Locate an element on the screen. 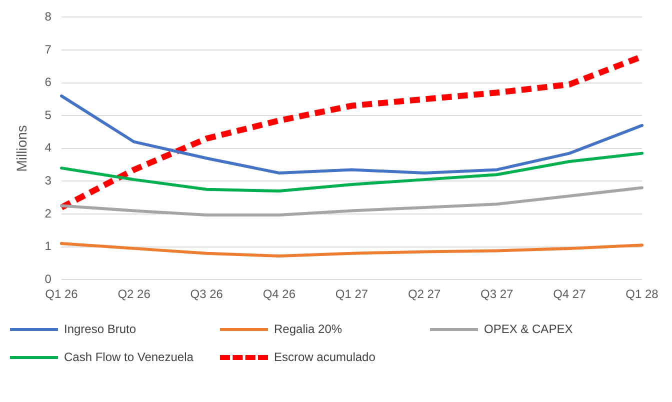 This screenshot has height=402, width=672. x-tick-label: Q3 26 is located at coordinates (207, 294).